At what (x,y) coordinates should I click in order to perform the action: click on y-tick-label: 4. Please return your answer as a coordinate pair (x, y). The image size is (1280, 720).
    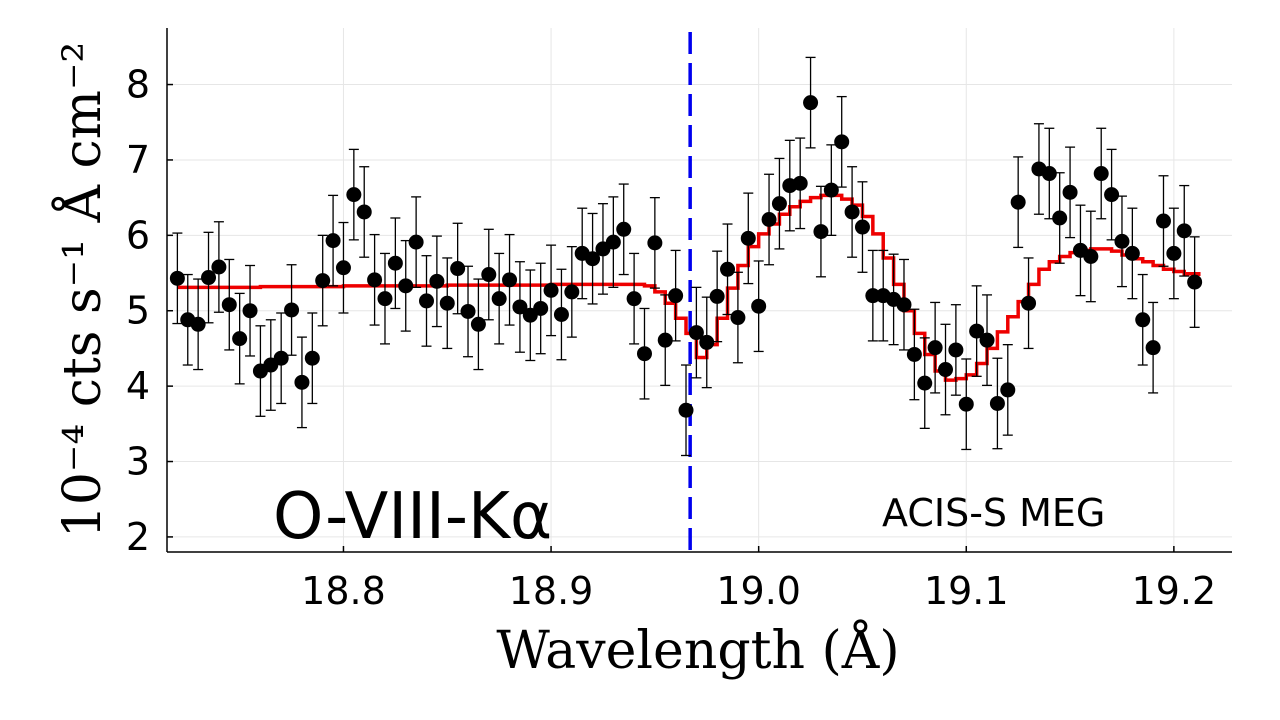
    Looking at the image, I should click on (138, 386).